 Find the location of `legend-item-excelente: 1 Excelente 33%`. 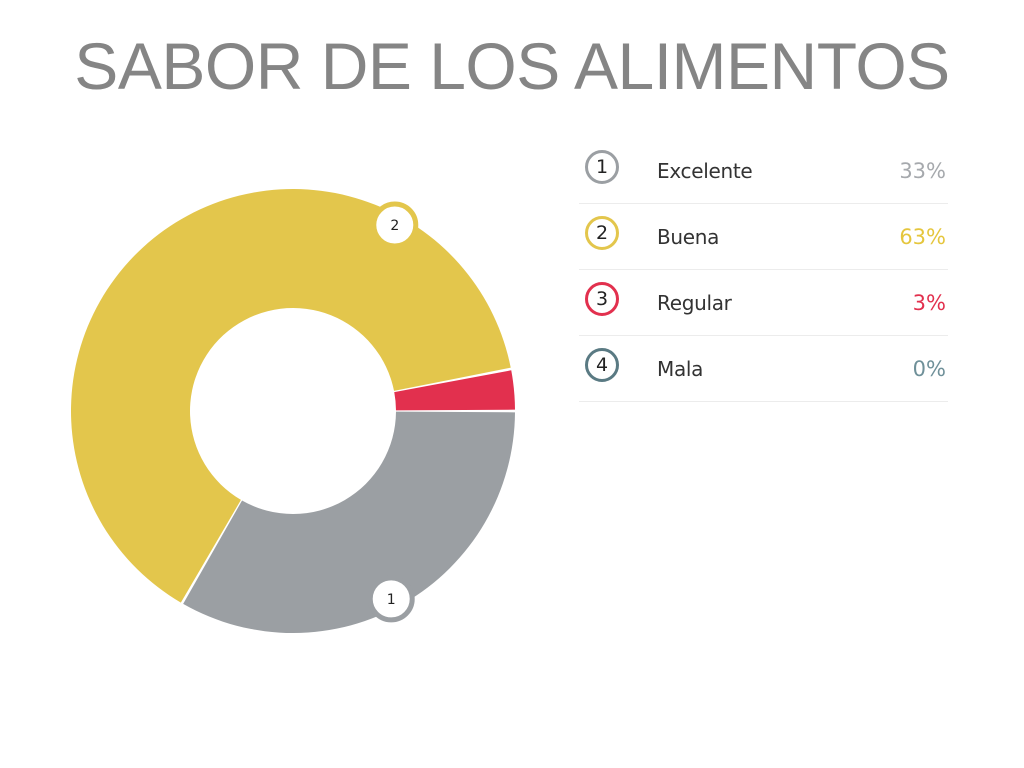

legend-item-excelente: 1 Excelente 33% is located at coordinates (763, 171).